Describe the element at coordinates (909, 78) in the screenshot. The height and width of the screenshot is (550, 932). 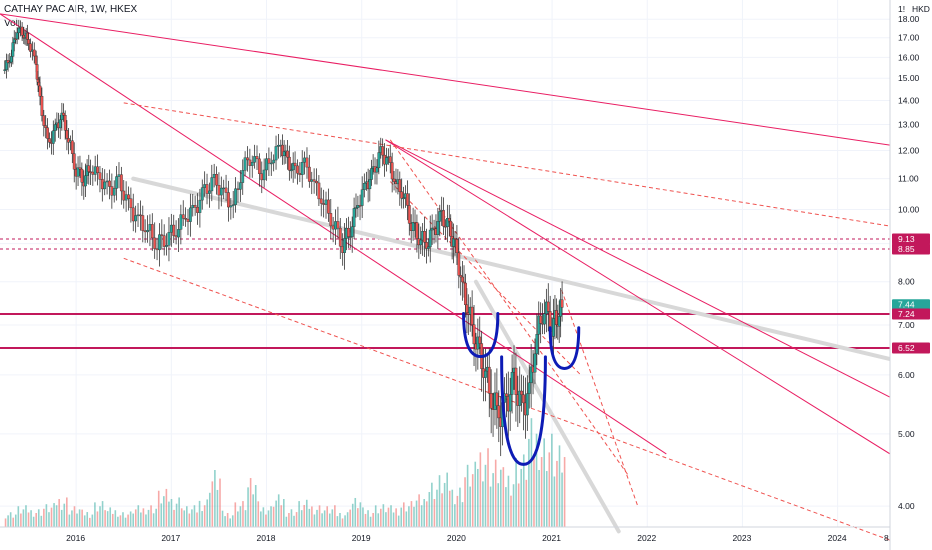
I see `price-tick-label: 15.00` at that location.